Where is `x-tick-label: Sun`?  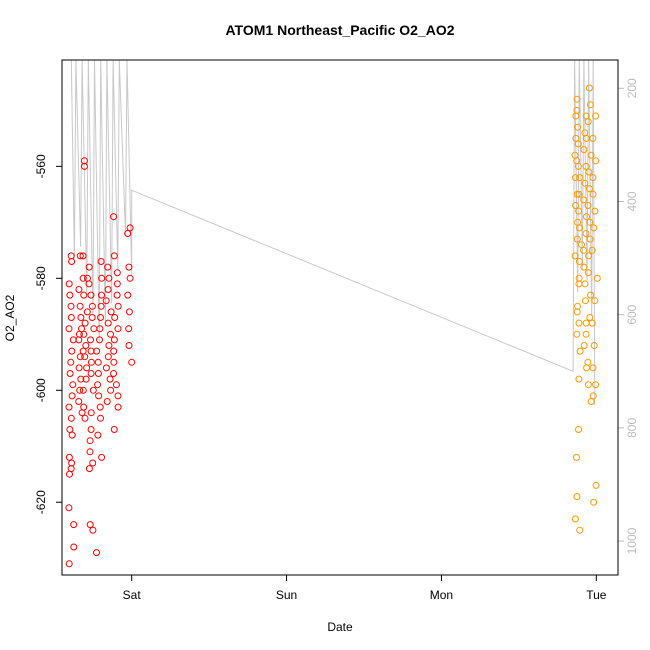 x-tick-label: Sun is located at coordinates (286, 595).